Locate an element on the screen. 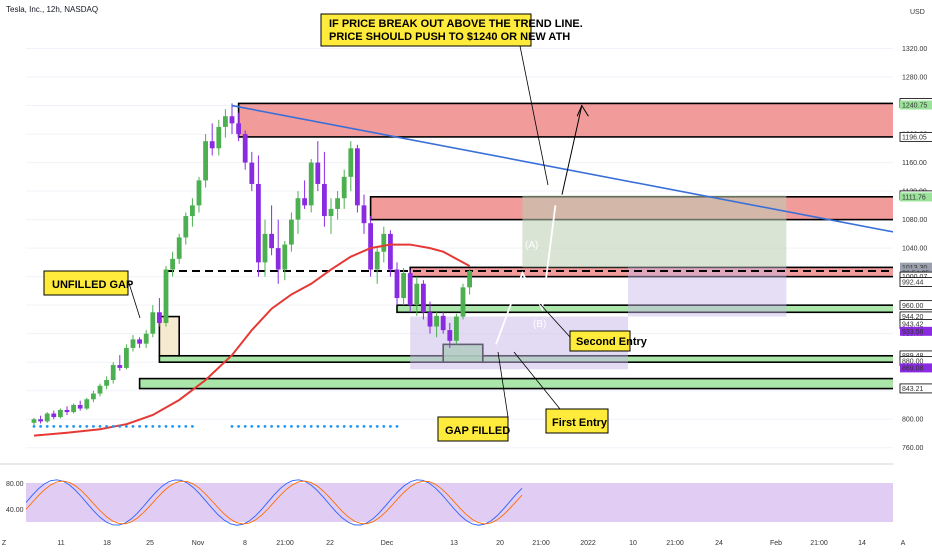 The height and width of the screenshot is (555, 932). currency-label: USD is located at coordinates (917, 12).